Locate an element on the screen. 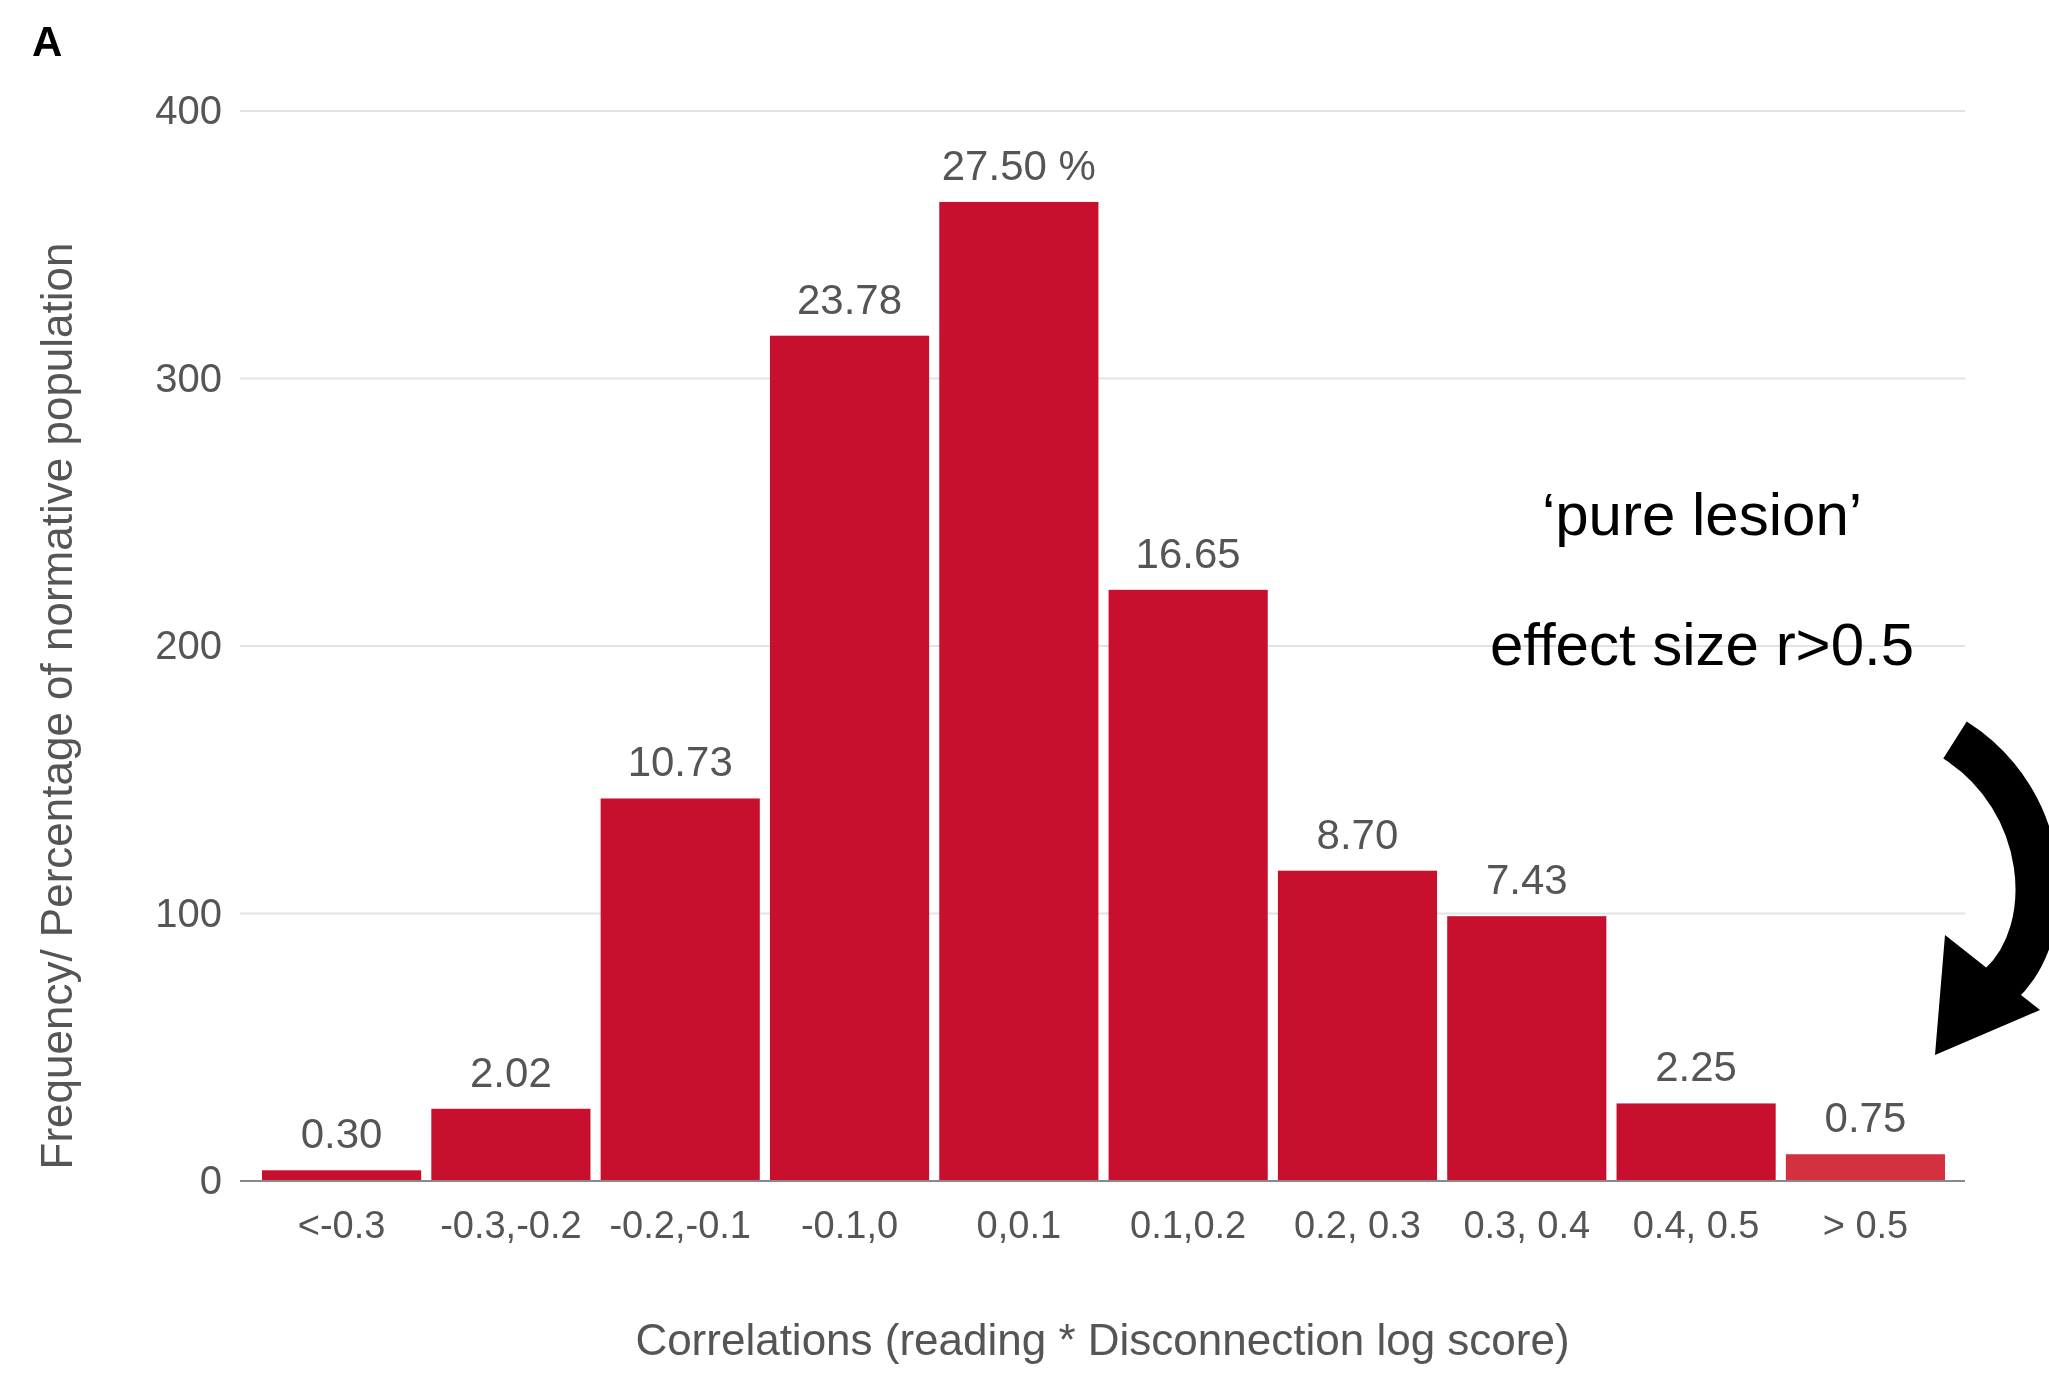 The image size is (2049, 1377). y-tick-label: 200 is located at coordinates (188, 645).